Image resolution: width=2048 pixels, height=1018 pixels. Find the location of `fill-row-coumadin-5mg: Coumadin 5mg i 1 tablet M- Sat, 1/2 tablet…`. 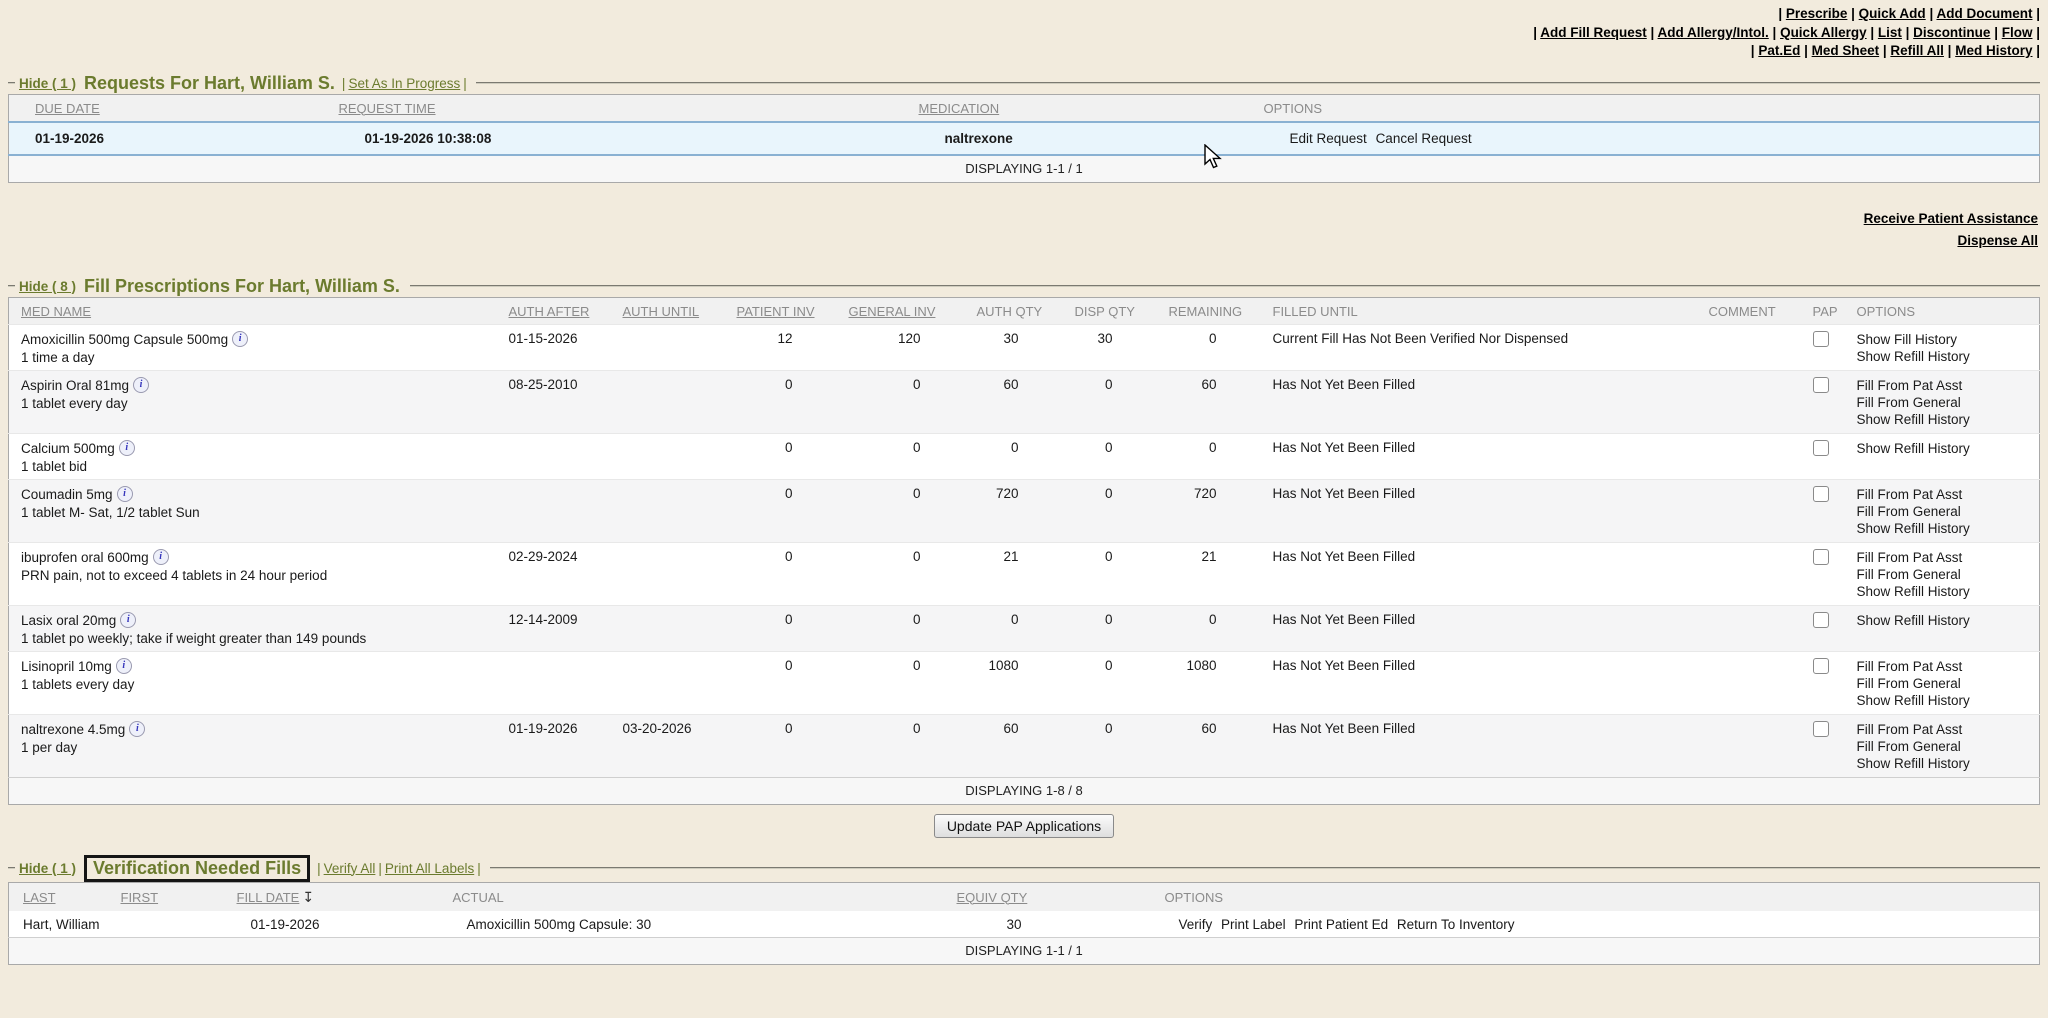

fill-row-coumadin-5mg: Coumadin 5mg i 1 tablet M- Sat, 1/2 tablet… is located at coordinates (1024, 510).